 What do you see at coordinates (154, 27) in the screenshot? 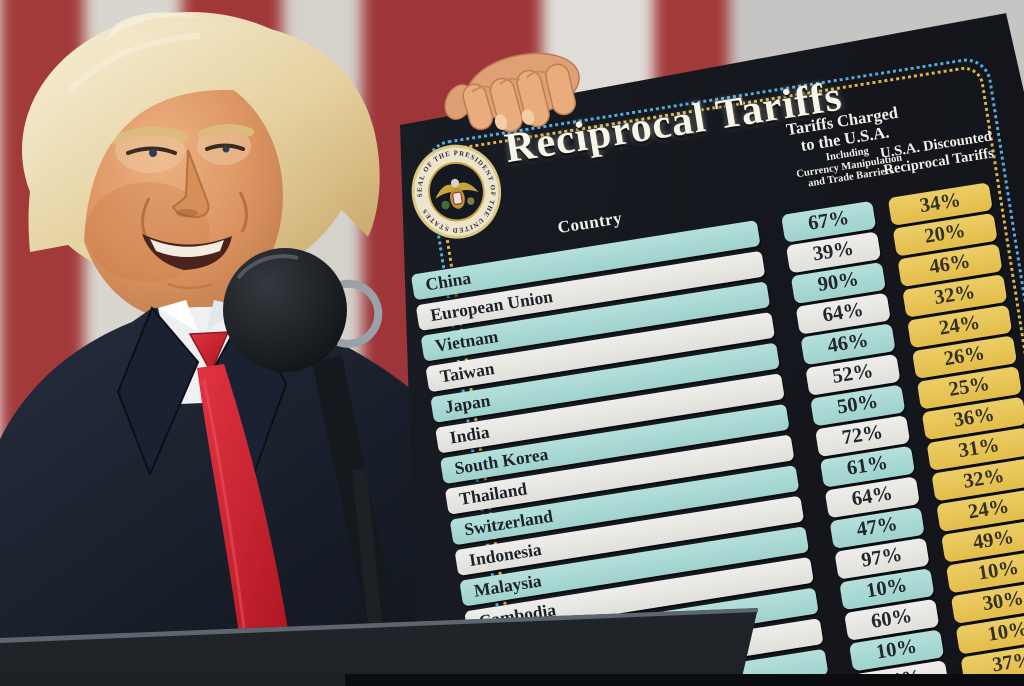
I see `hair-wisp` at bounding box center [154, 27].